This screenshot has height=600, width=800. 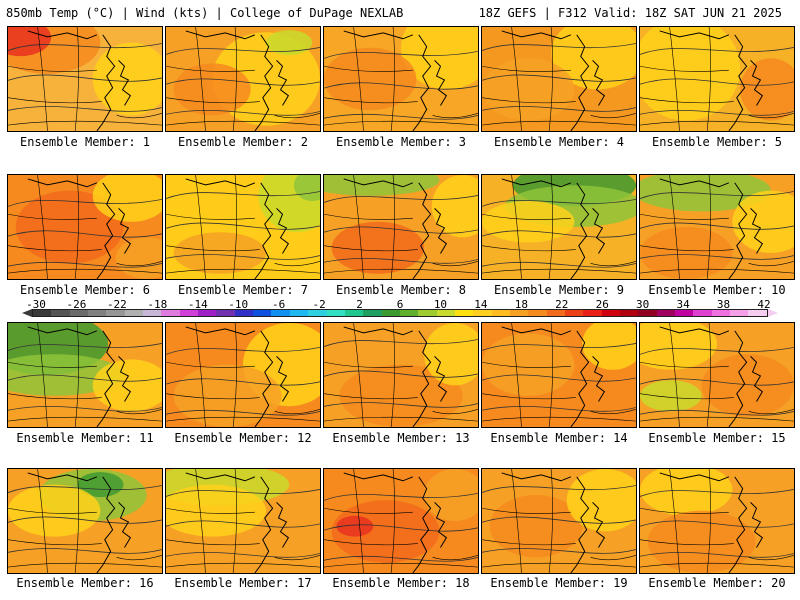 I want to click on colorbar-tick-label: -2, so click(x=319, y=304).